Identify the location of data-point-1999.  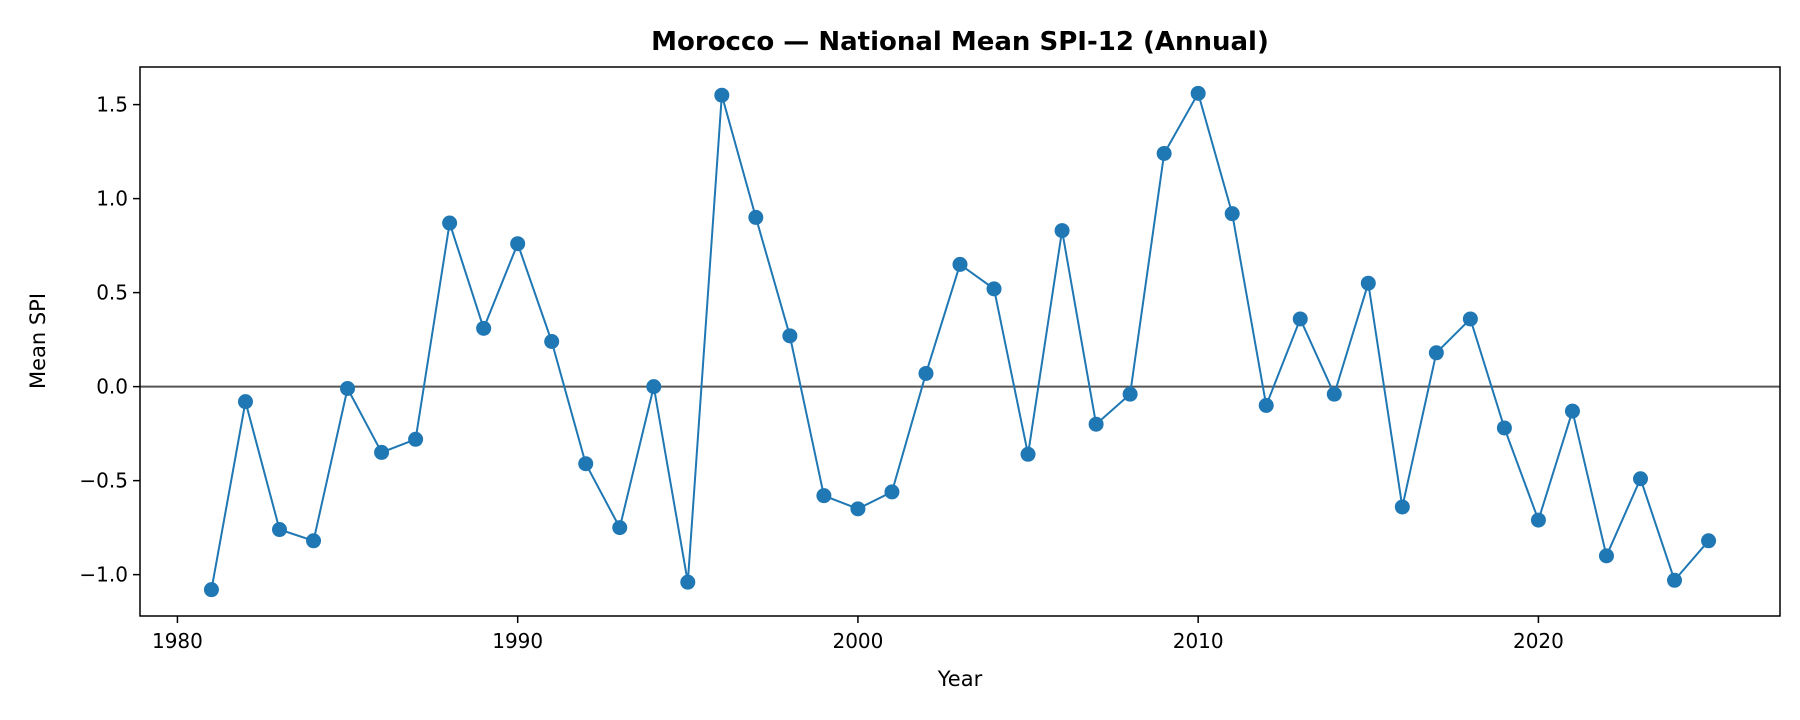
(824, 496).